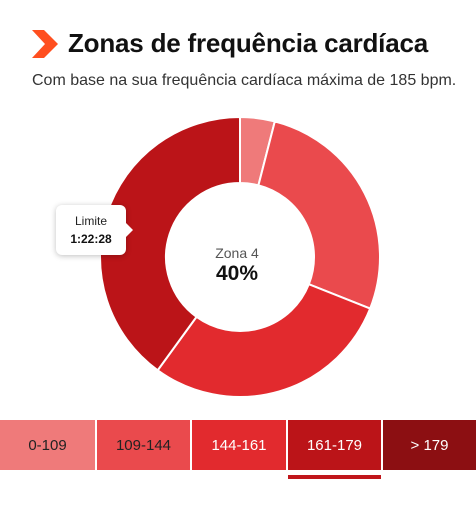  I want to click on center-zone-percentage: 40%, so click(237, 273).